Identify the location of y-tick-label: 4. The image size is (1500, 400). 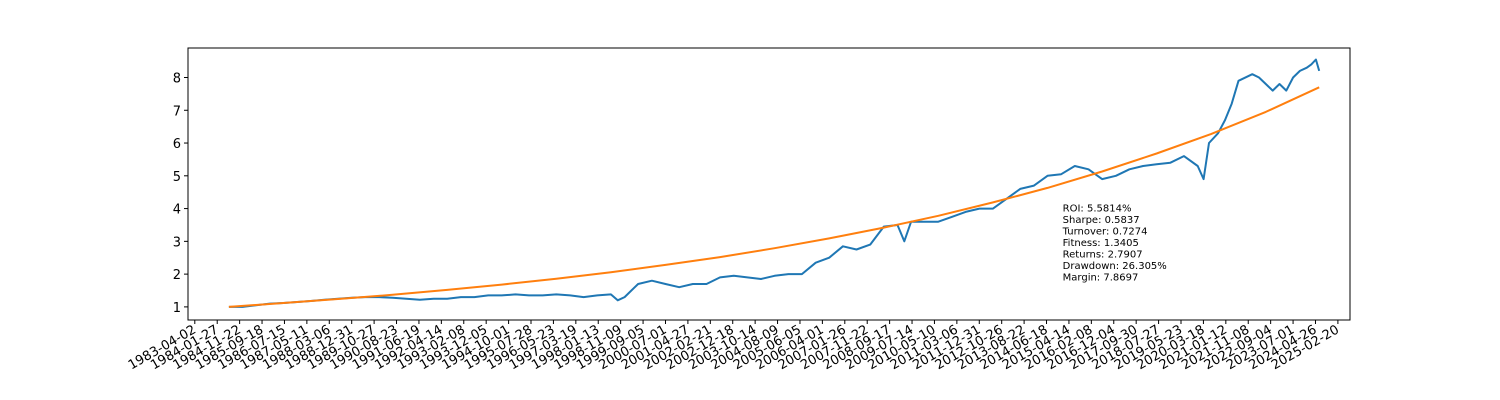
(177, 210).